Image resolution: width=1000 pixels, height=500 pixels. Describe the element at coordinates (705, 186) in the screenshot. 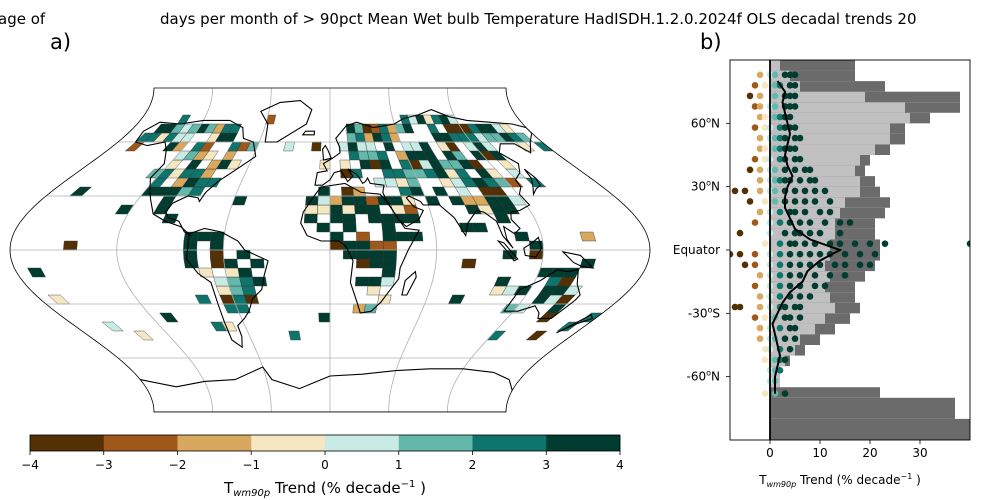

I see `y-tick-label: 30oN` at that location.